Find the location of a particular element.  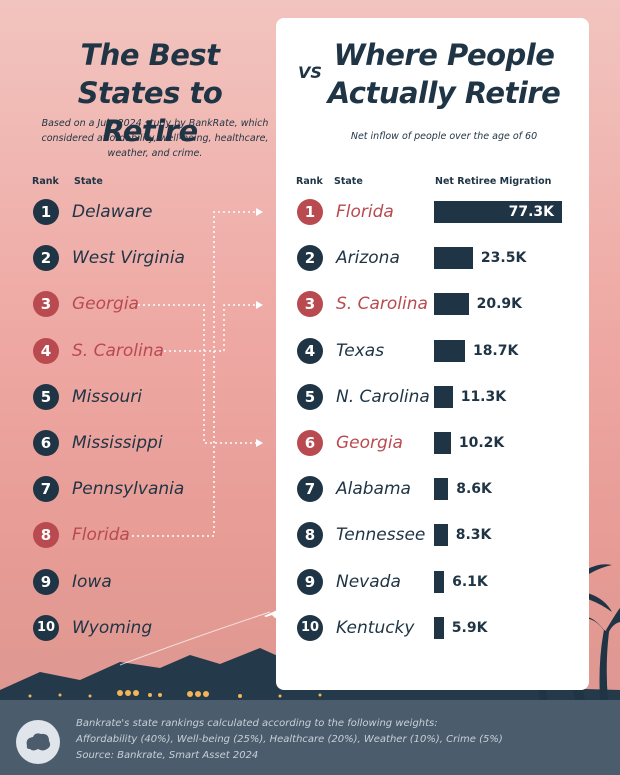

list-item: 10 Kentucky is located at coordinates (355, 628).